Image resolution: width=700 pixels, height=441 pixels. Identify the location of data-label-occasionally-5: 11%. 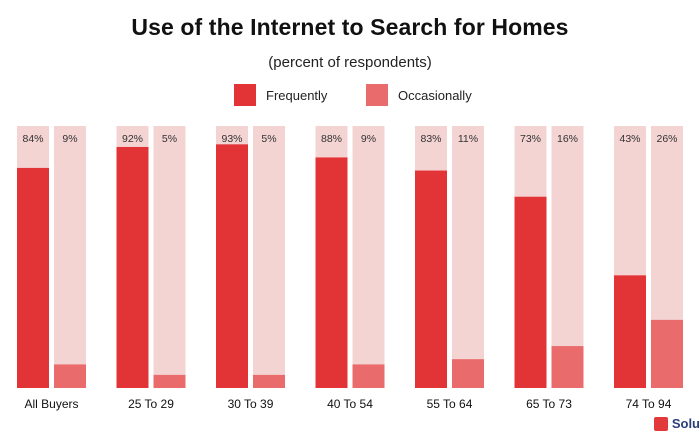
(468, 139).